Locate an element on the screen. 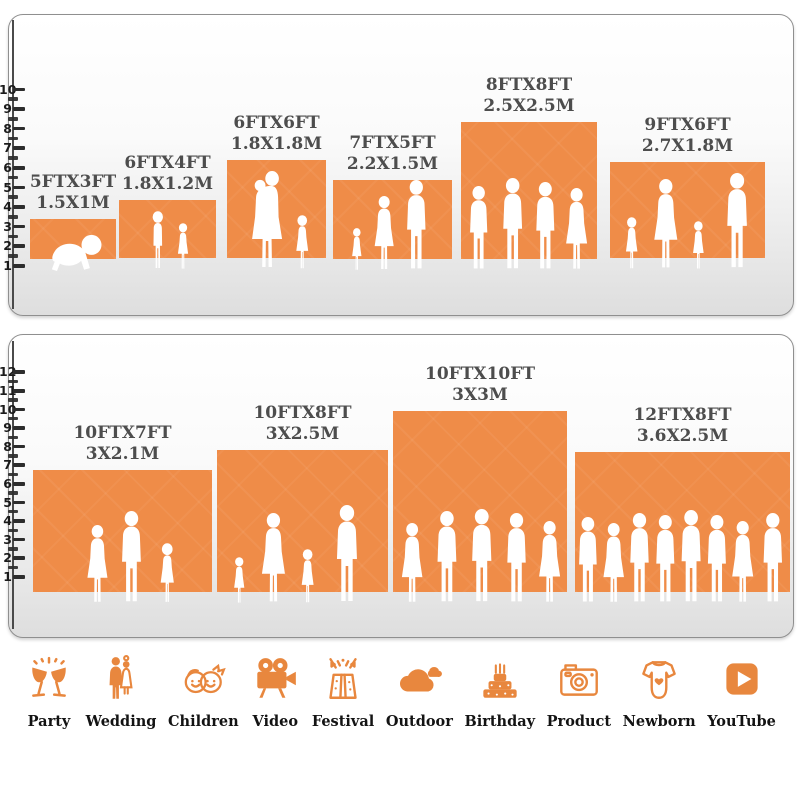 The width and height of the screenshot is (800, 800). silhouette-group-mother-holding-child-with-girl is located at coordinates (280, 220).